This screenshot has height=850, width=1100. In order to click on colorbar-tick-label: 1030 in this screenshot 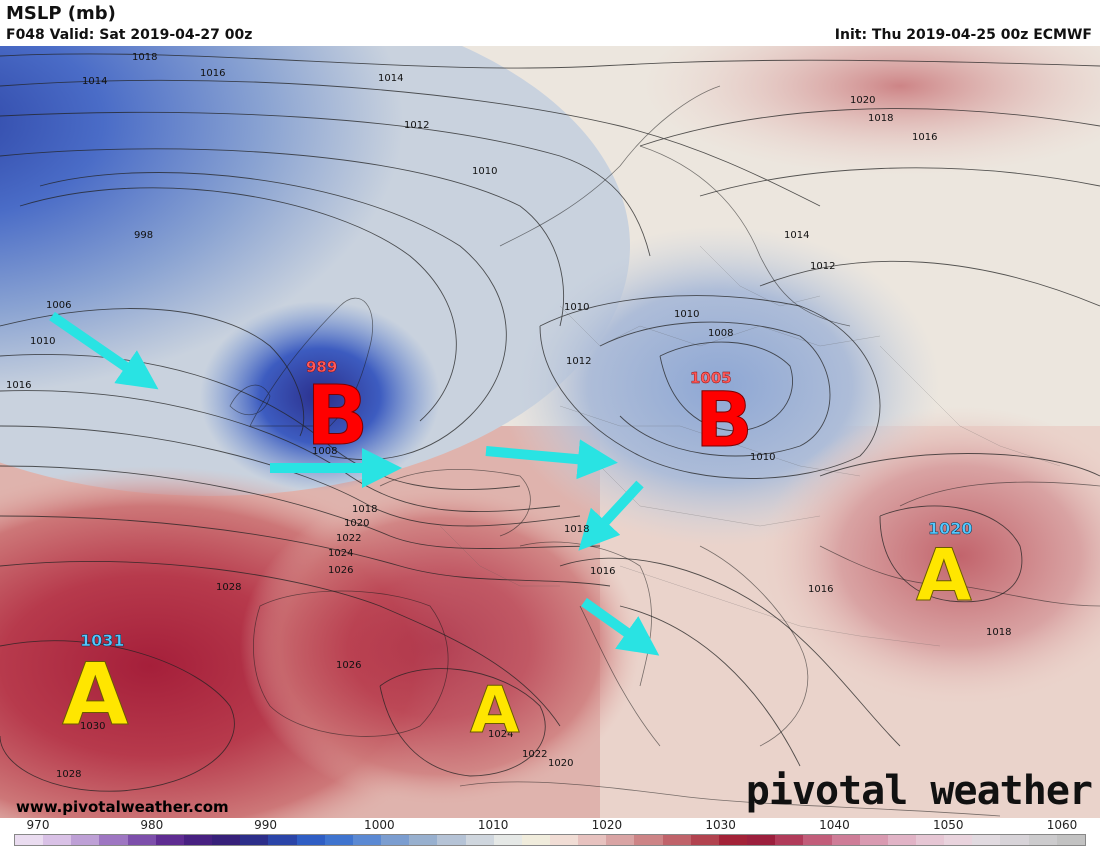, I will do `click(720, 825)`.